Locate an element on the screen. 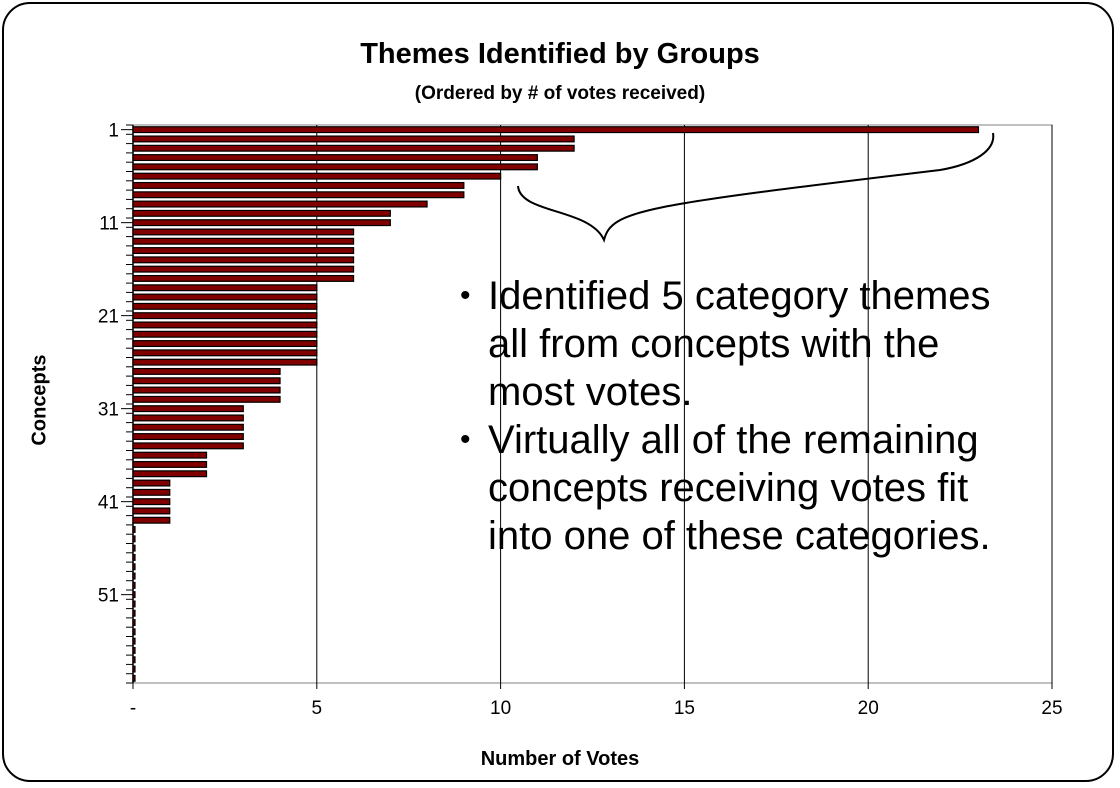 The width and height of the screenshot is (1120, 788). chart-title: Themes Identified by Groups is located at coordinates (560, 54).